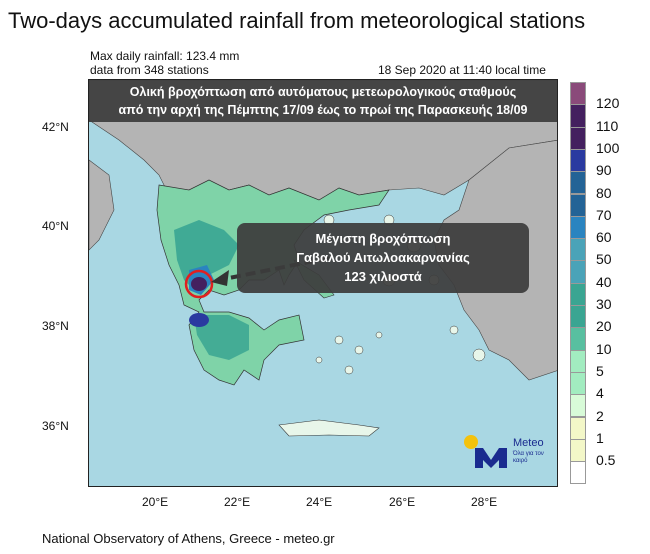 The height and width of the screenshot is (554, 650). I want to click on meteo-logo, so click(485, 451).